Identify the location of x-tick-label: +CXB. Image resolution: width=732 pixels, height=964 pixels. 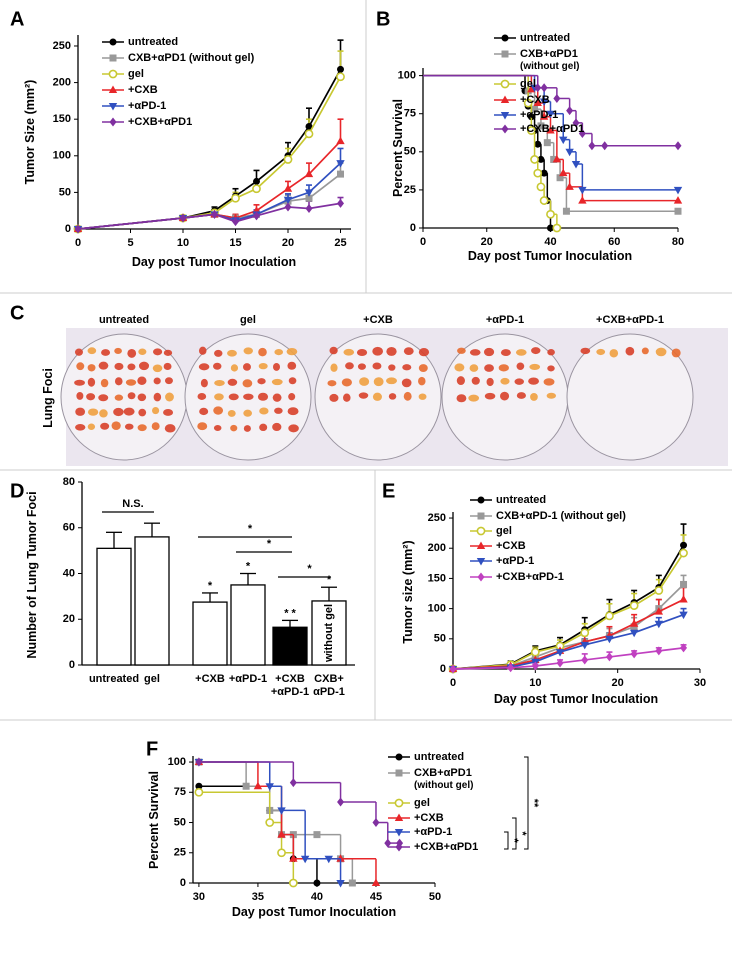
(210, 679).